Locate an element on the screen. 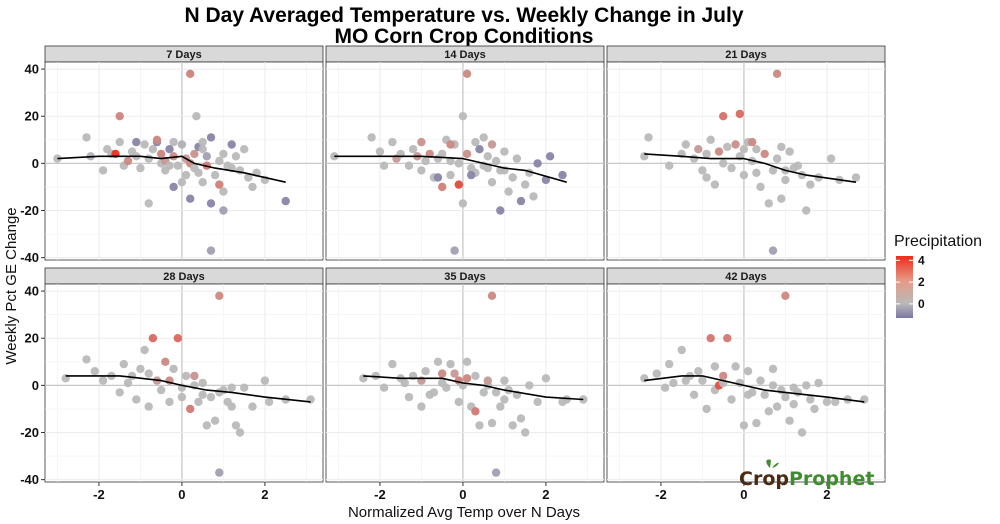 Image resolution: width=1000 pixels, height=524 pixels. facet-strip-label: 28 Days is located at coordinates (184, 277).